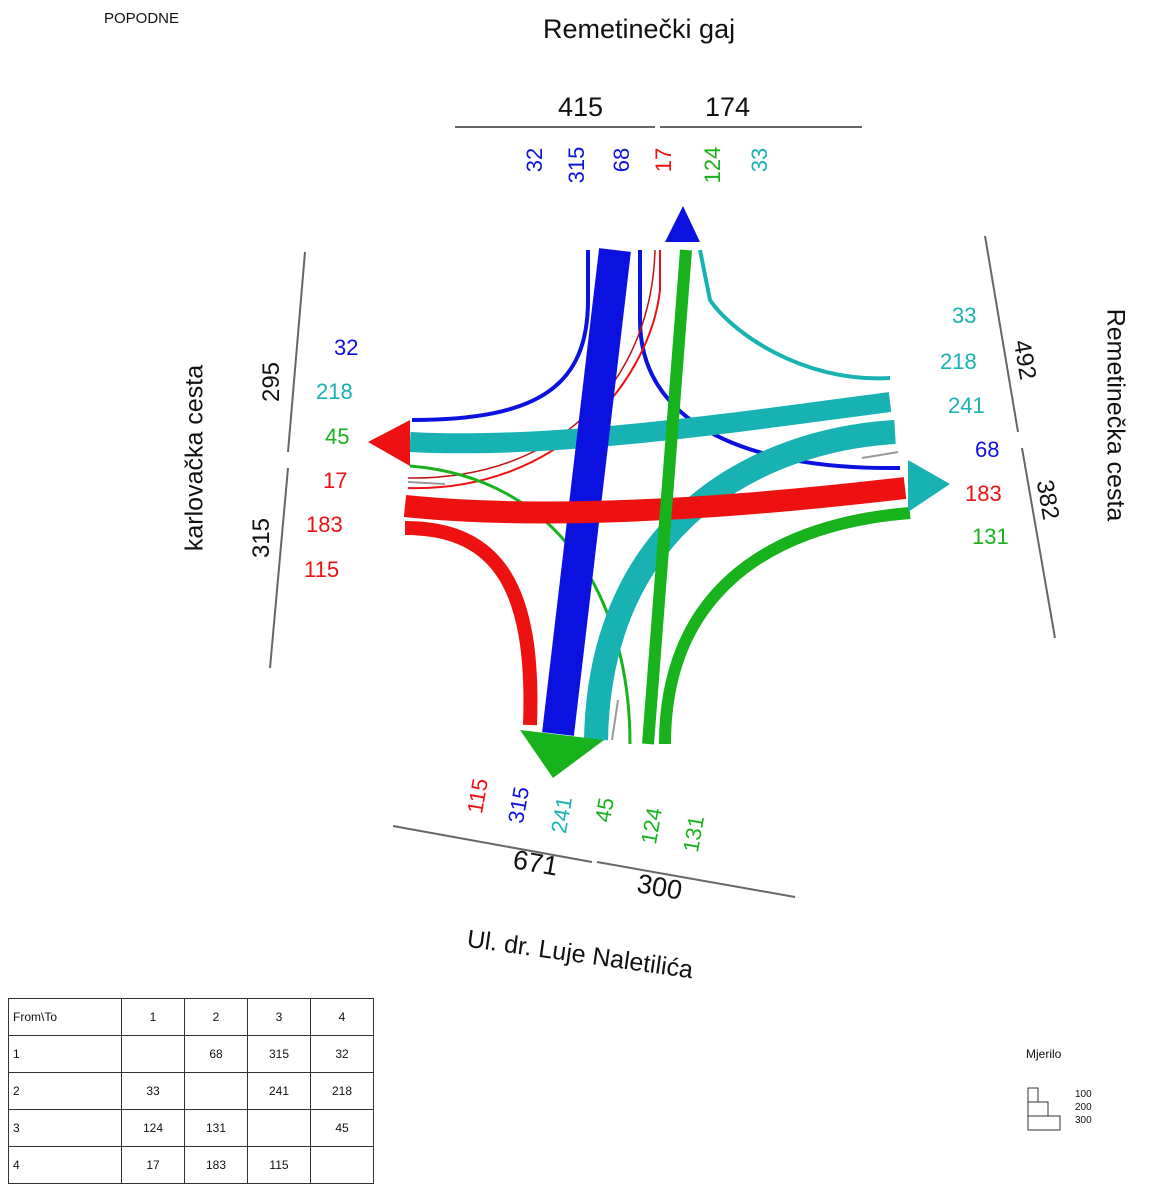  Describe the element at coordinates (622, 160) in the screenshot. I see `north-volume: 68` at that location.